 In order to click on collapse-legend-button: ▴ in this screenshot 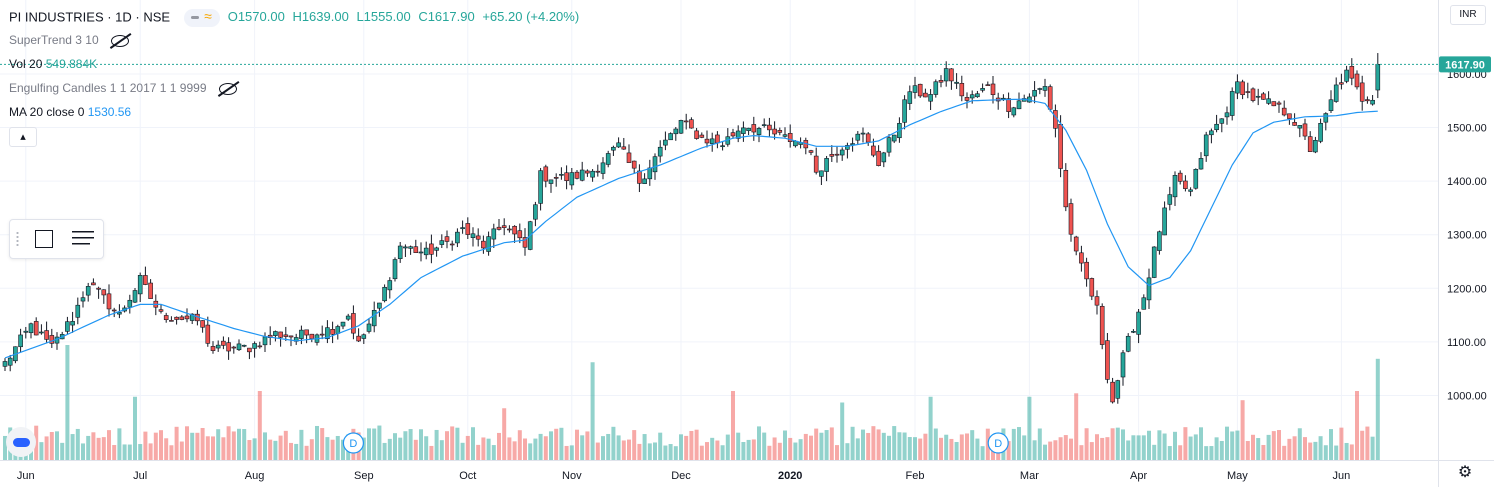, I will do `click(23, 137)`.